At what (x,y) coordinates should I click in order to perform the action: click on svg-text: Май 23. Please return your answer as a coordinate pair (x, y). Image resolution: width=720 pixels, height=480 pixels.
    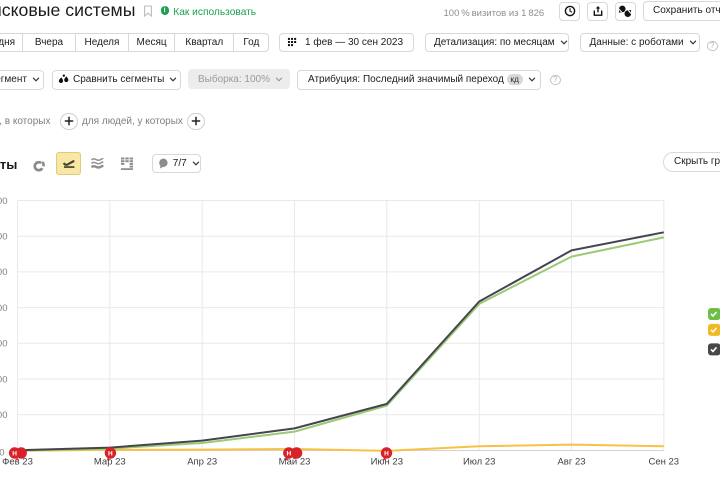
    Looking at the image, I should click on (295, 462).